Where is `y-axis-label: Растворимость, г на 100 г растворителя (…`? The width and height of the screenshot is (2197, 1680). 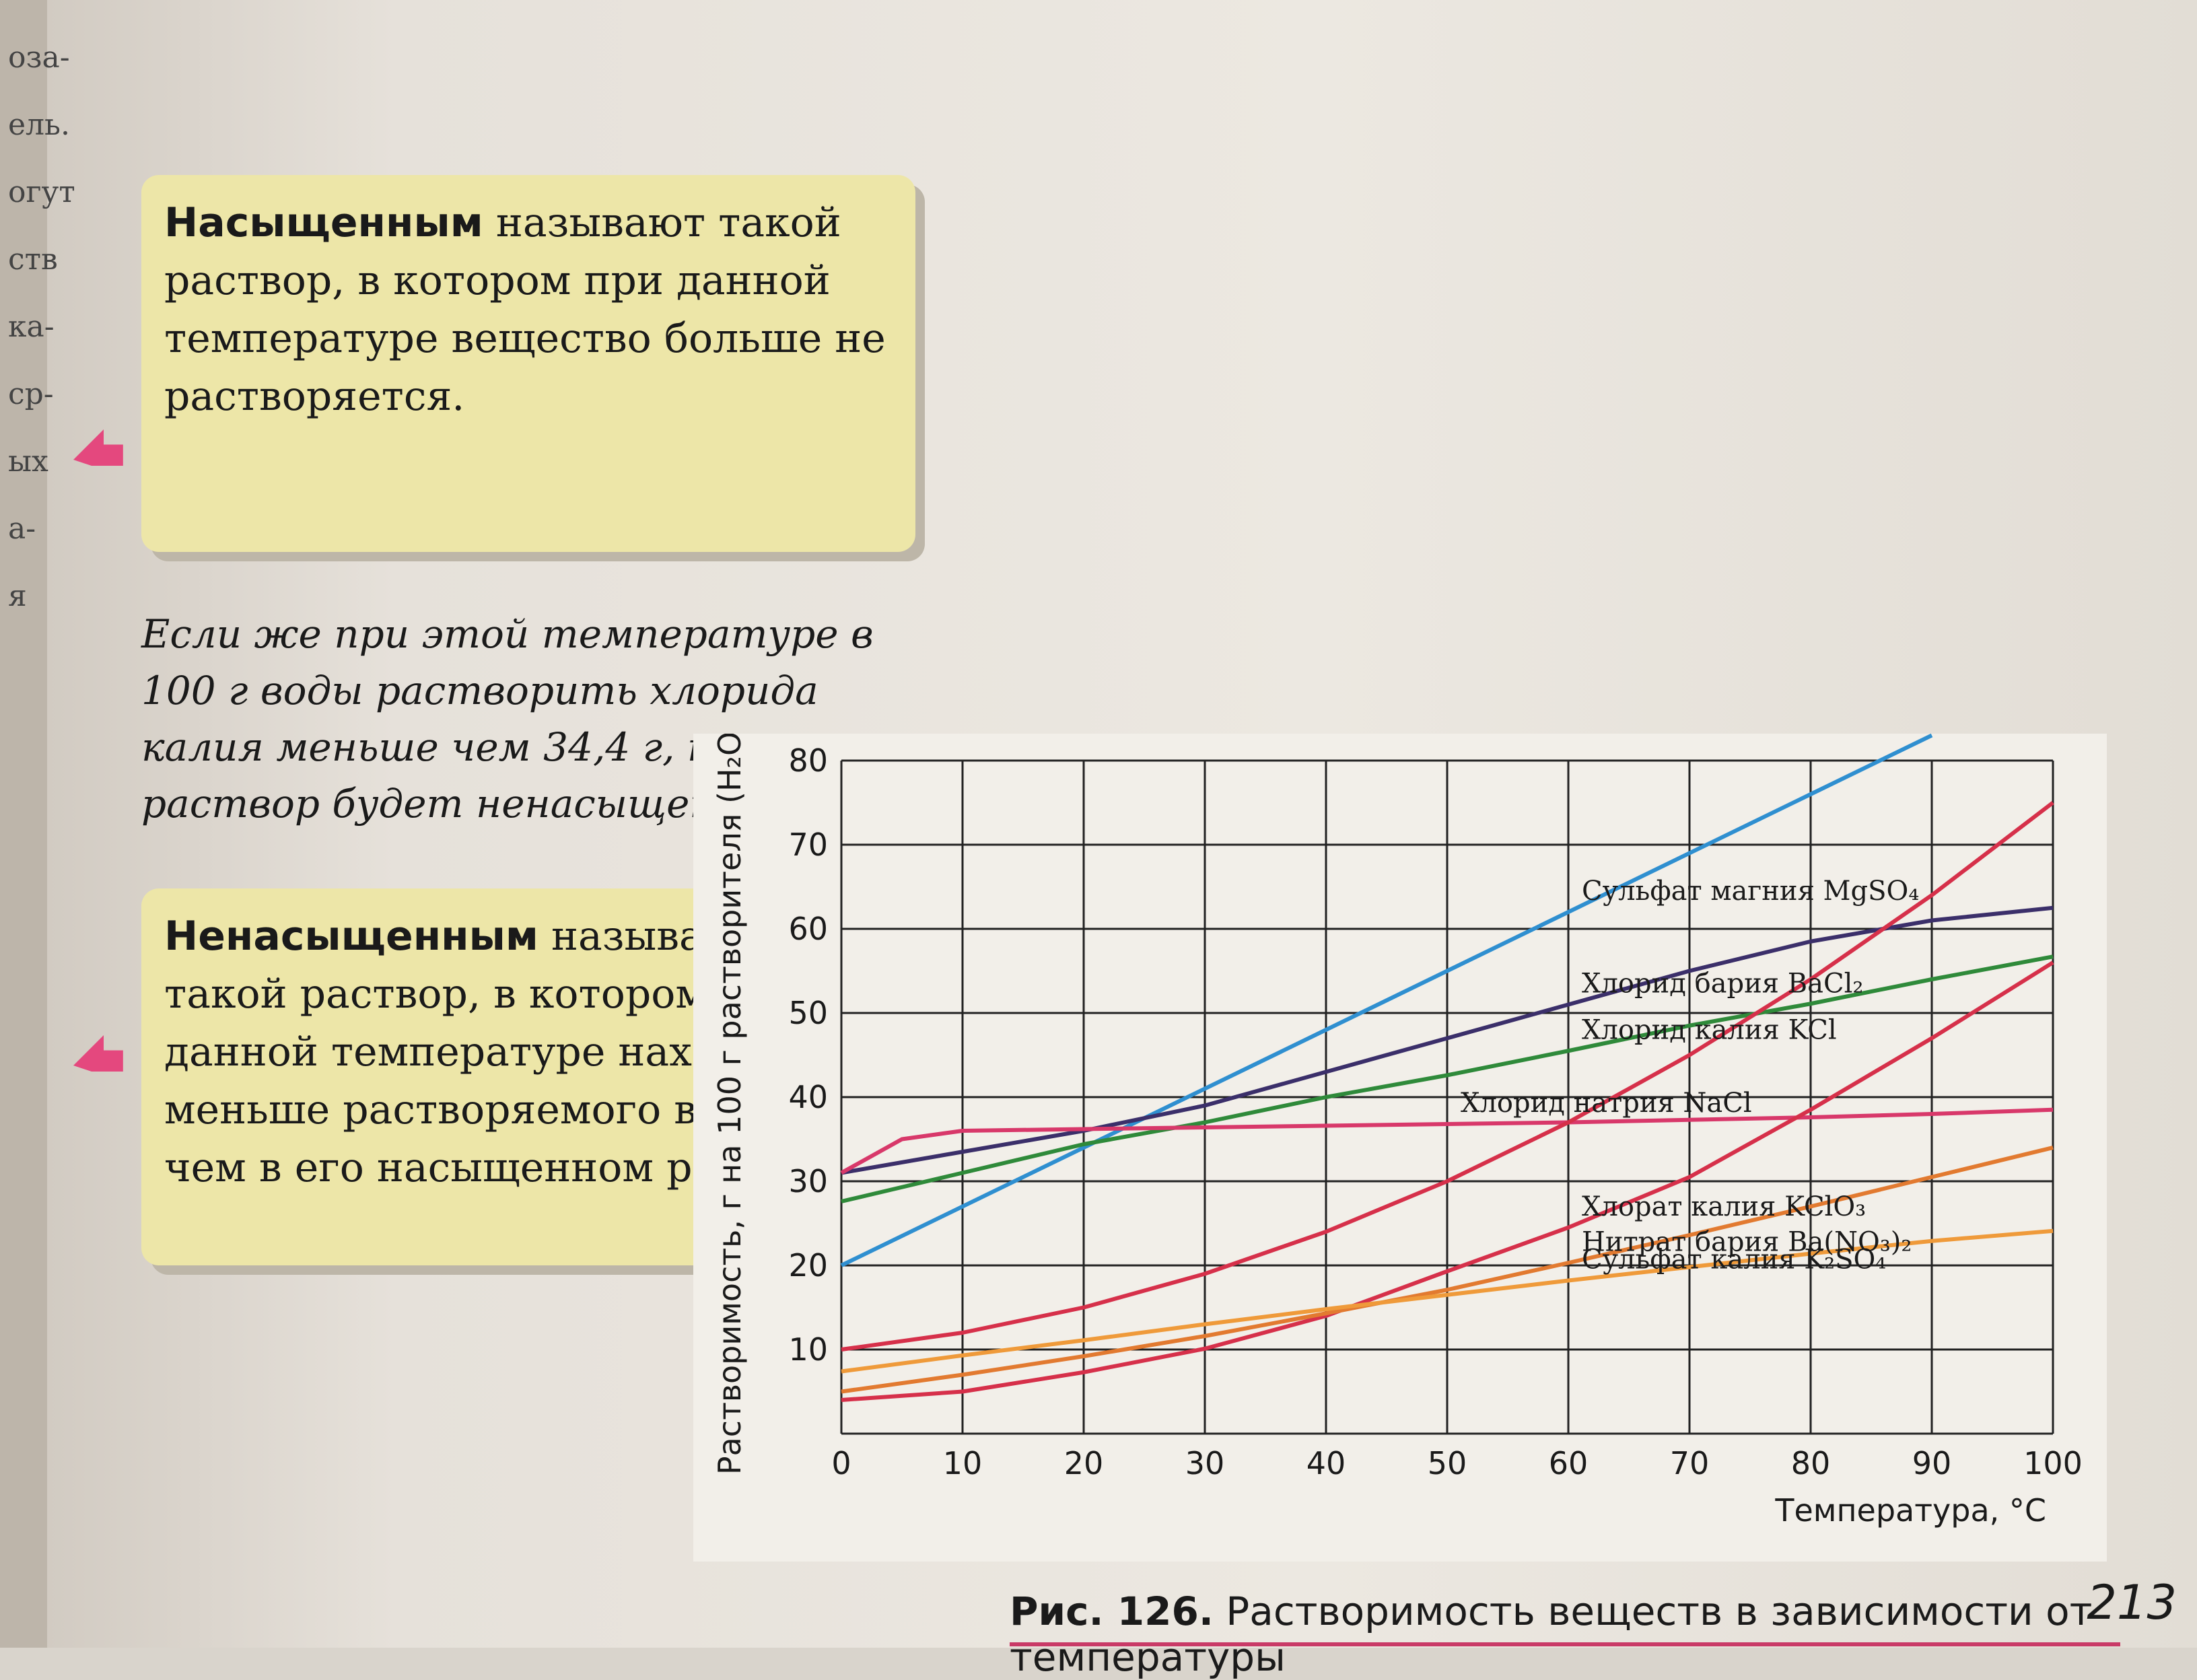 y-axis-label: Растворимость, г на 100 г растворителя (… is located at coordinates (729, 1104).